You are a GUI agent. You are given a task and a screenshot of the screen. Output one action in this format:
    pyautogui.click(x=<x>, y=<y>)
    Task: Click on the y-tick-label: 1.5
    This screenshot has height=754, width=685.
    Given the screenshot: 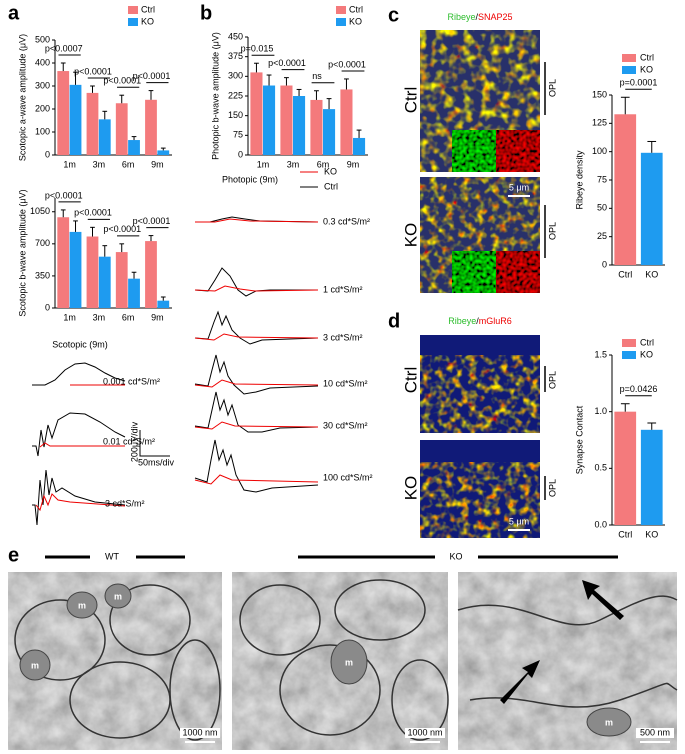 What is the action you would take?
    pyautogui.click(x=600, y=354)
    